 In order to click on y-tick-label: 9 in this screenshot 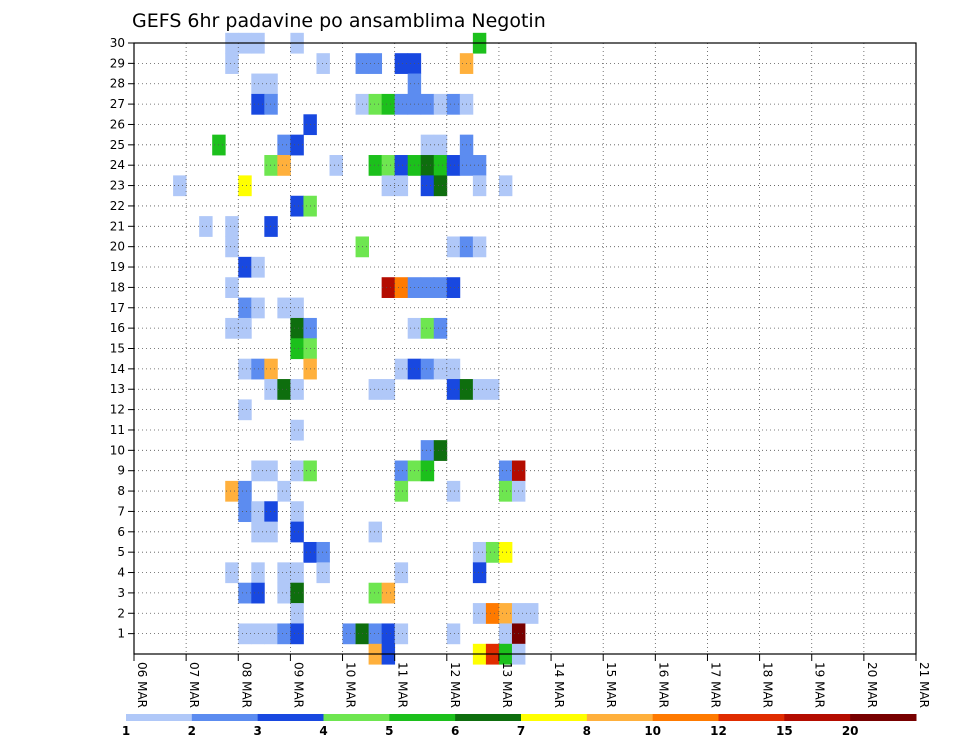, I will do `click(121, 471)`.